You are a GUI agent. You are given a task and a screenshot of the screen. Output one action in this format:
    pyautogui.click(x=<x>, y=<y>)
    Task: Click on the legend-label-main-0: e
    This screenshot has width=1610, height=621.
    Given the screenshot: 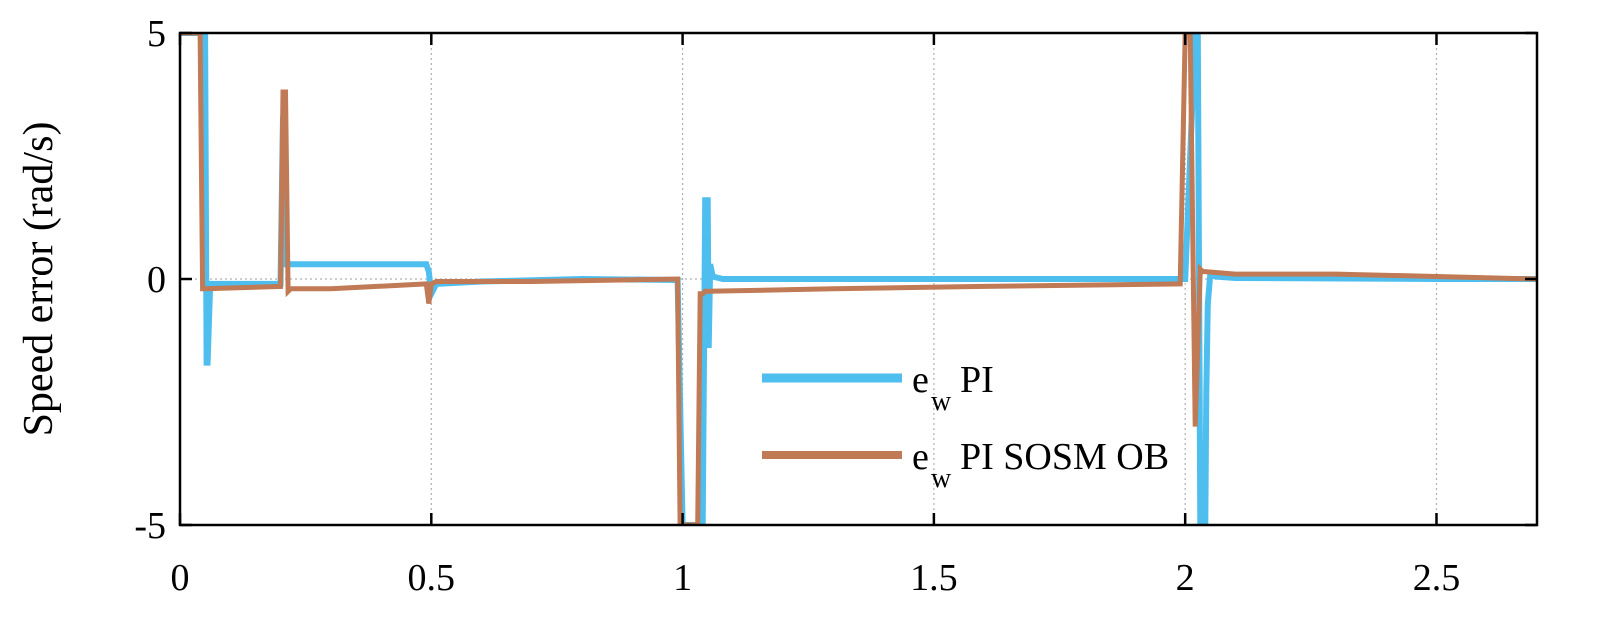 What is the action you would take?
    pyautogui.click(x=920, y=380)
    